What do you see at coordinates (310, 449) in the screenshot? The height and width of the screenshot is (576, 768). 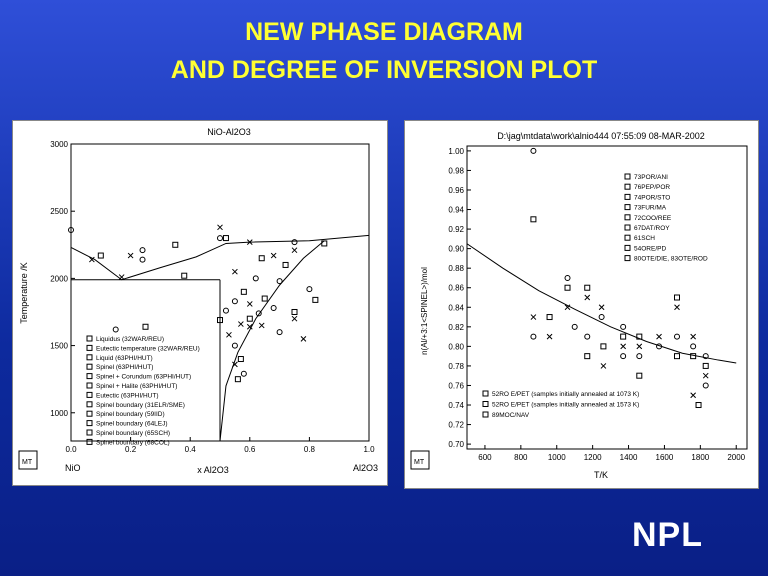 I see `x-tick-label: 0.8` at bounding box center [310, 449].